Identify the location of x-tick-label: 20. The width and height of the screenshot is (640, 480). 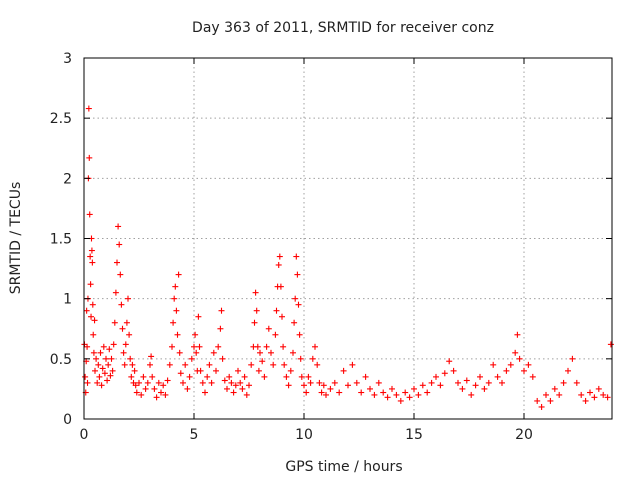
(524, 435).